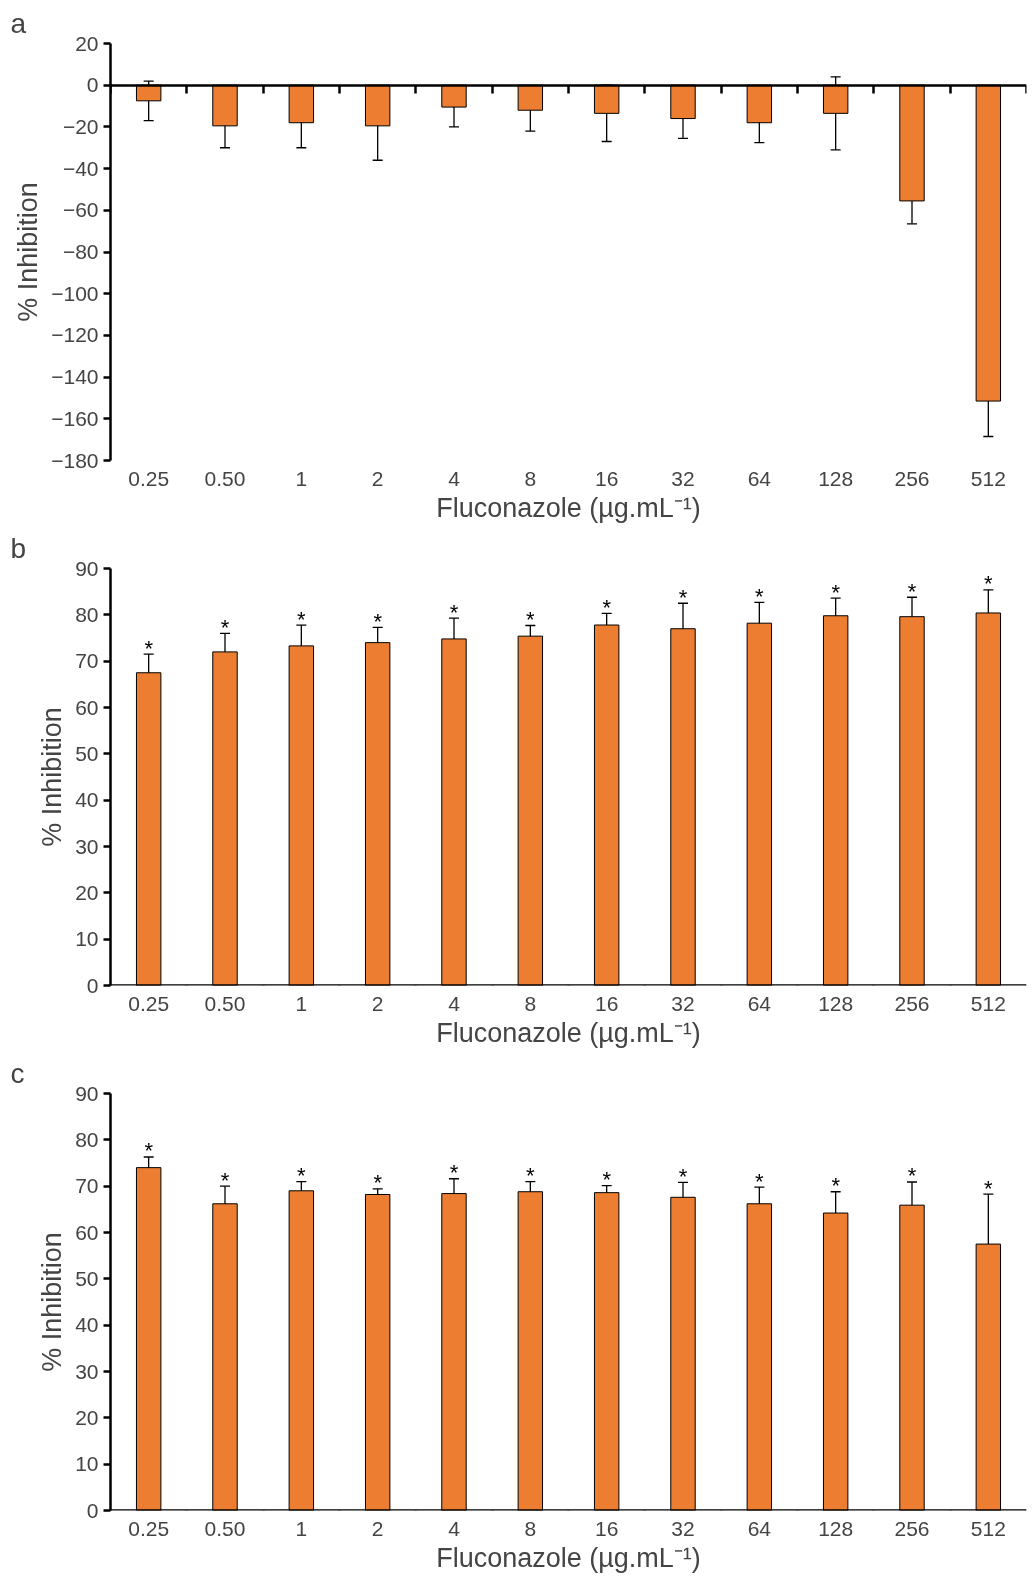 This screenshot has height=1582, width=1036. I want to click on y-tick-label: −160, so click(75, 418).